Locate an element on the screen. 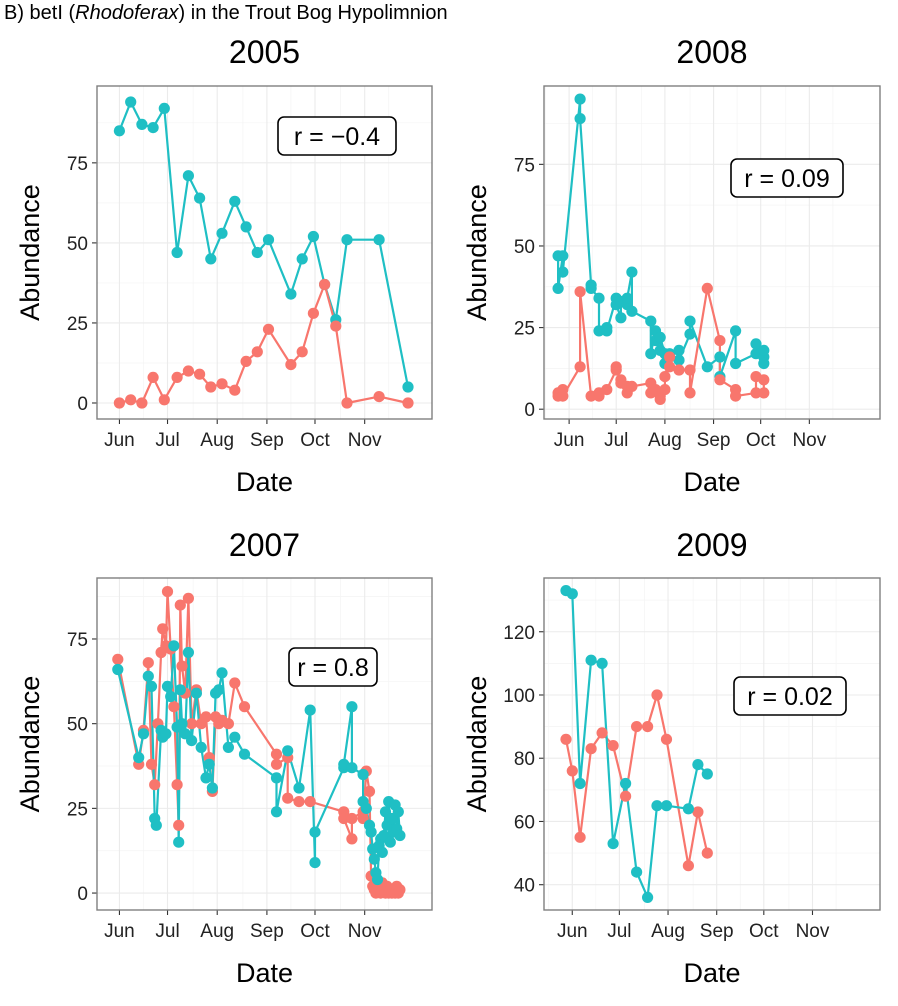 The height and width of the screenshot is (1006, 898). x-tick-label: Jul is located at coordinates (616, 440).